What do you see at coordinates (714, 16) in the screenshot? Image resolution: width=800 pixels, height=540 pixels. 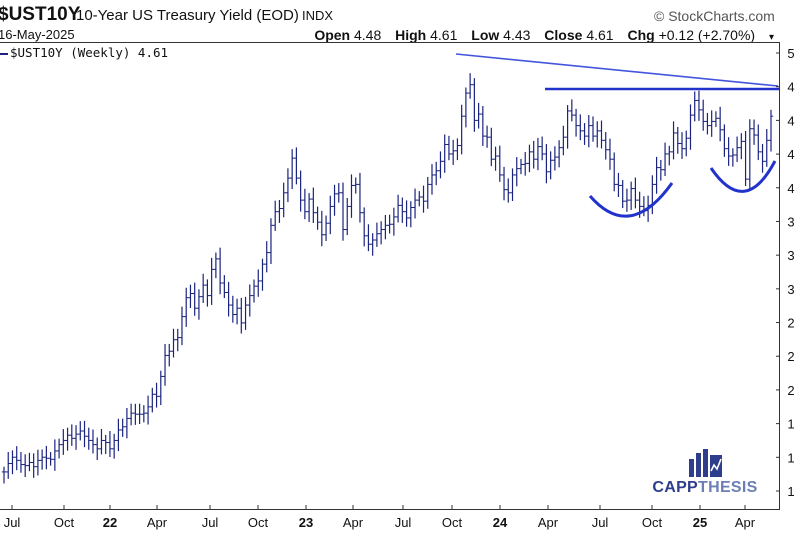 I see `brand-link: © StockCharts.com` at bounding box center [714, 16].